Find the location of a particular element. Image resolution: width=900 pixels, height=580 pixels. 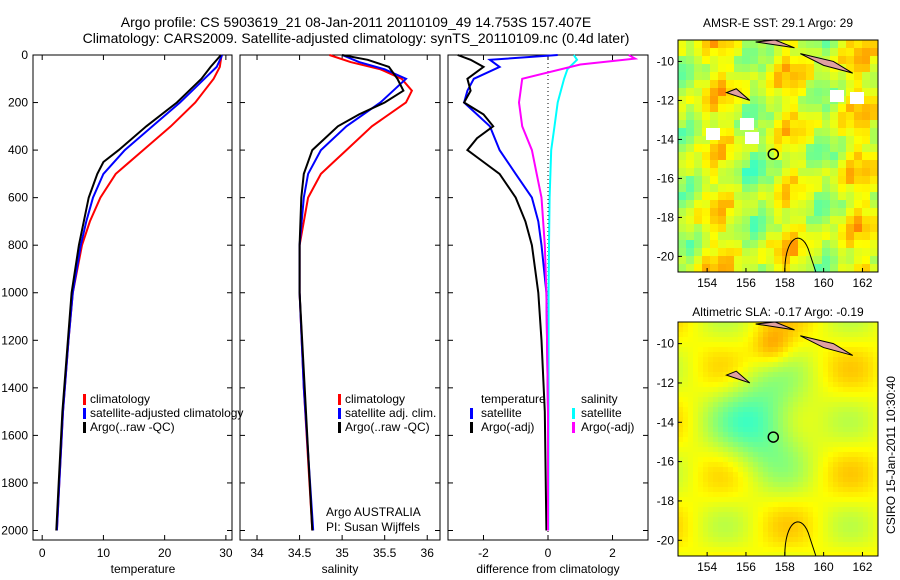

x-tick-label: 156 is located at coordinates (746, 283).